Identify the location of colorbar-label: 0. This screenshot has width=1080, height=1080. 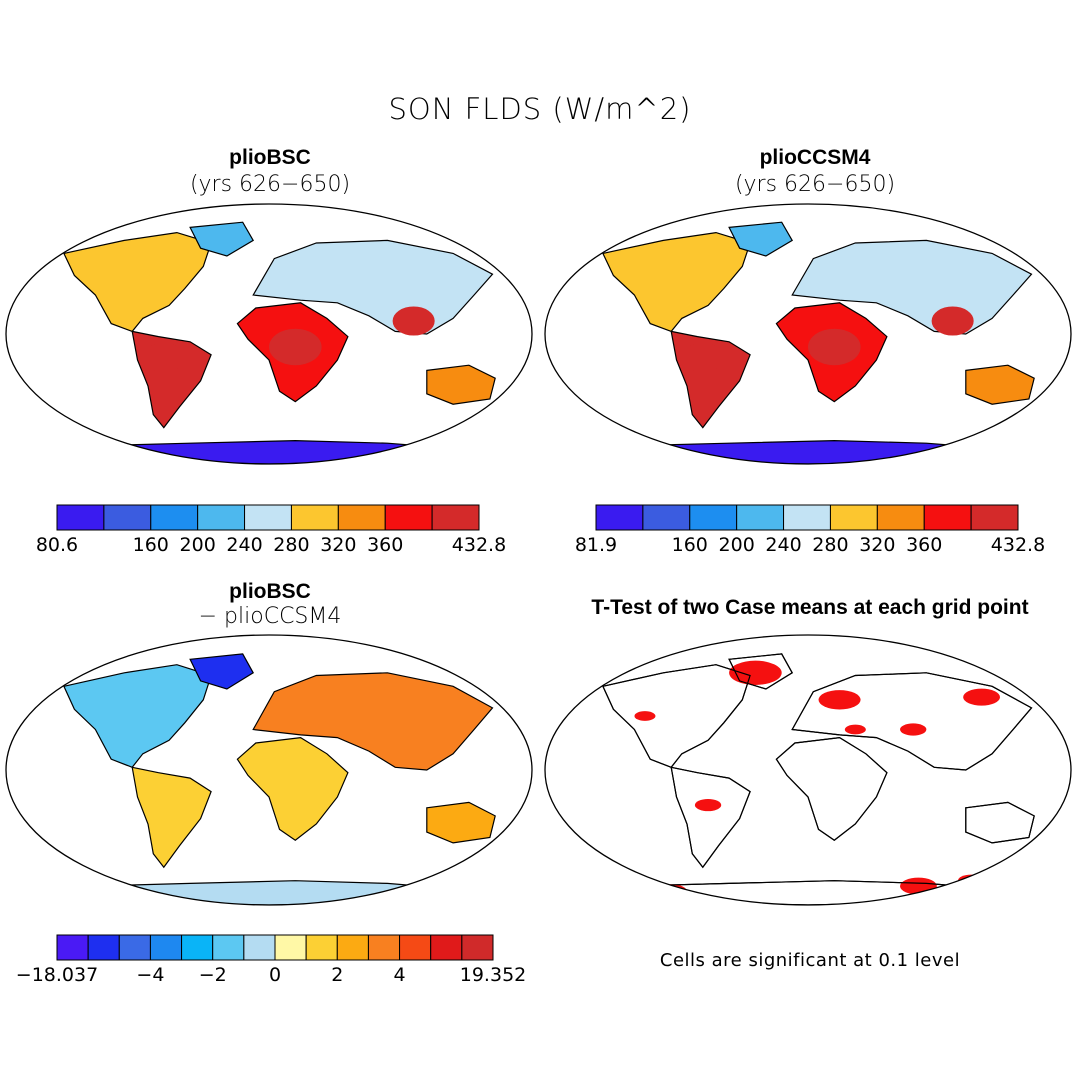
(275, 975).